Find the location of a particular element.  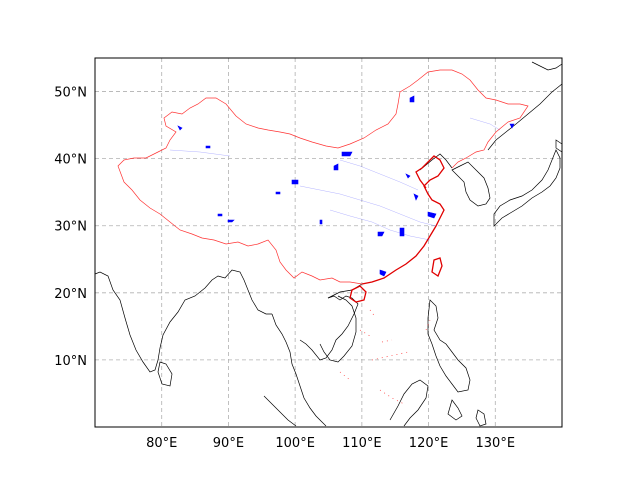

x-tick-label: 90°E is located at coordinates (228, 443).